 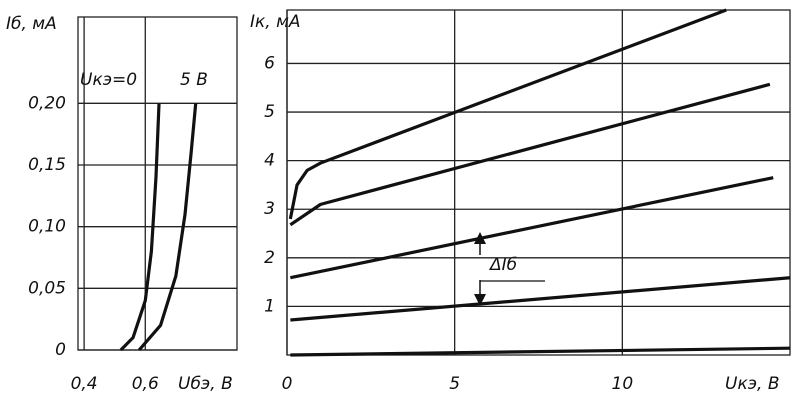 I want to click on y-tick-label: 3, so click(x=269, y=209).